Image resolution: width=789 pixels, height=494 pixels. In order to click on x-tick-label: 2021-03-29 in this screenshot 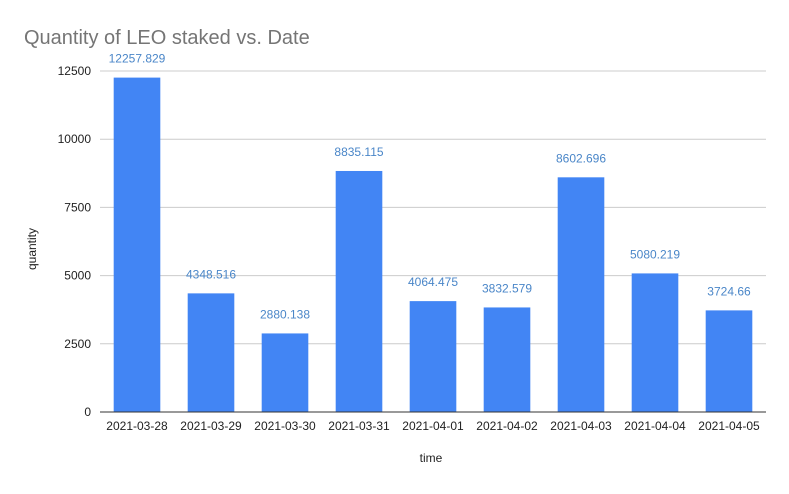, I will do `click(211, 426)`.